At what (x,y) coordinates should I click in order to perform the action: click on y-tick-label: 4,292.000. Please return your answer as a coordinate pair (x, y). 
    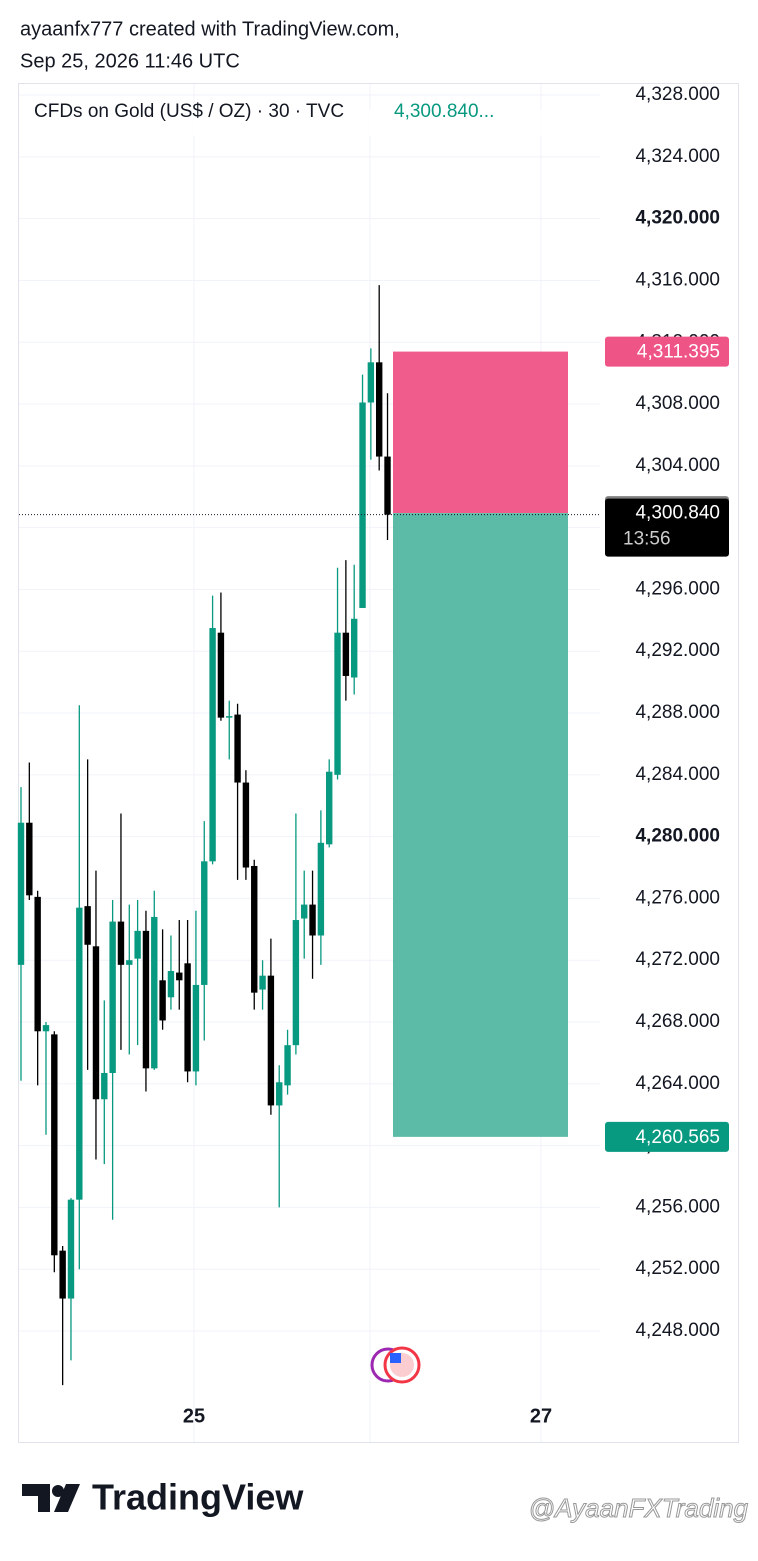
    Looking at the image, I should click on (677, 650).